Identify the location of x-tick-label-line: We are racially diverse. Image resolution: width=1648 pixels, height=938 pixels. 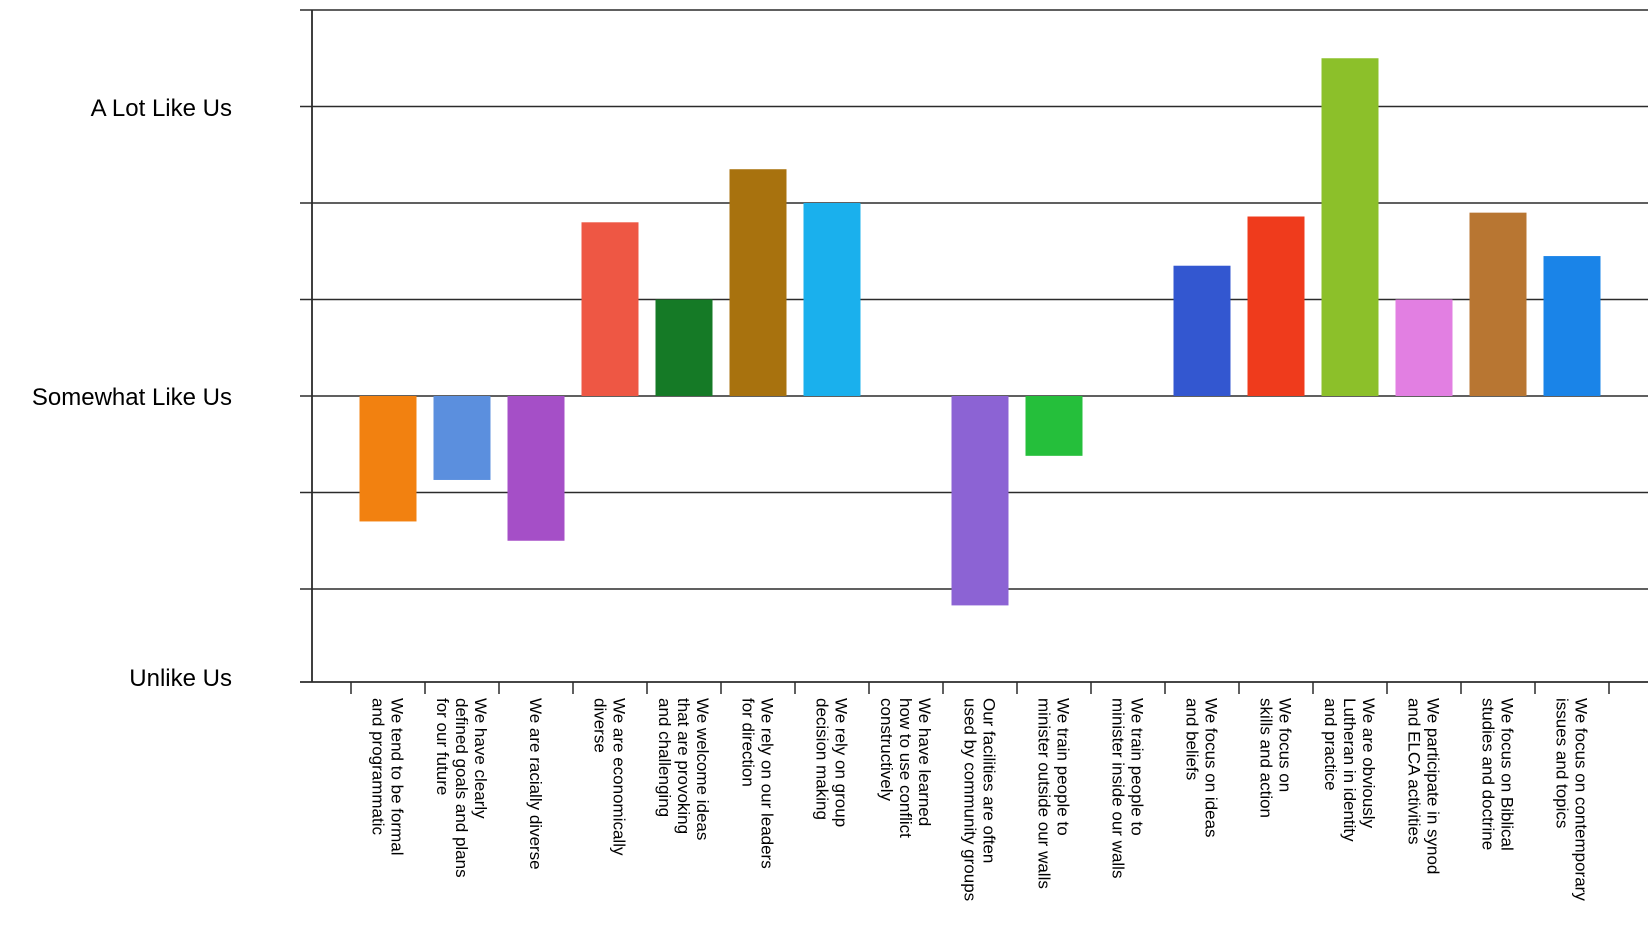
(535, 784).